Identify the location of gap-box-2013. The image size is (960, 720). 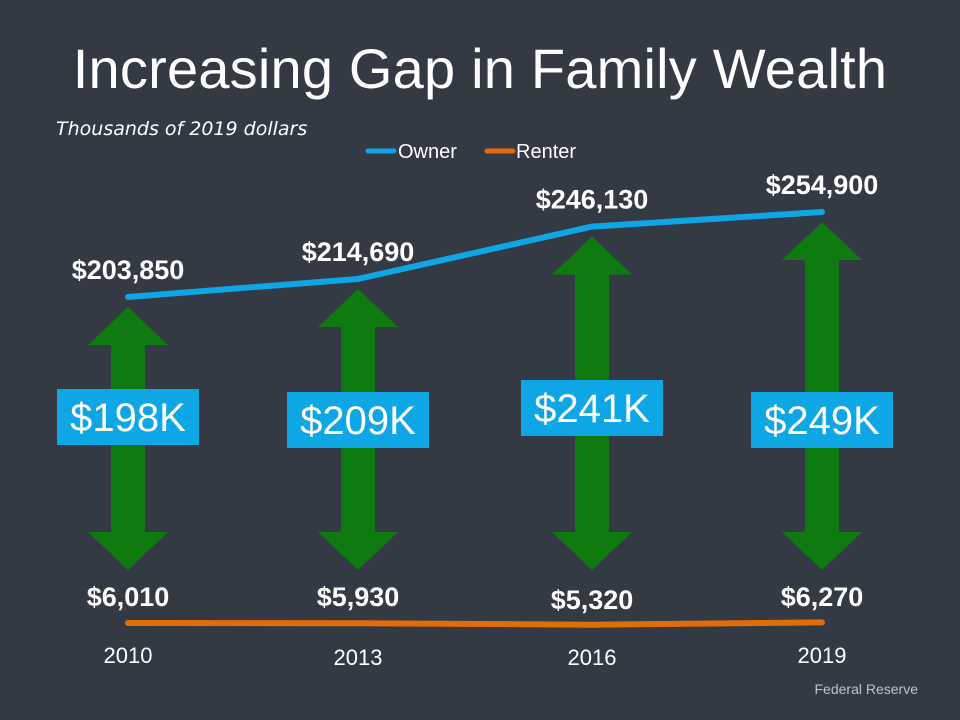
(358, 420).